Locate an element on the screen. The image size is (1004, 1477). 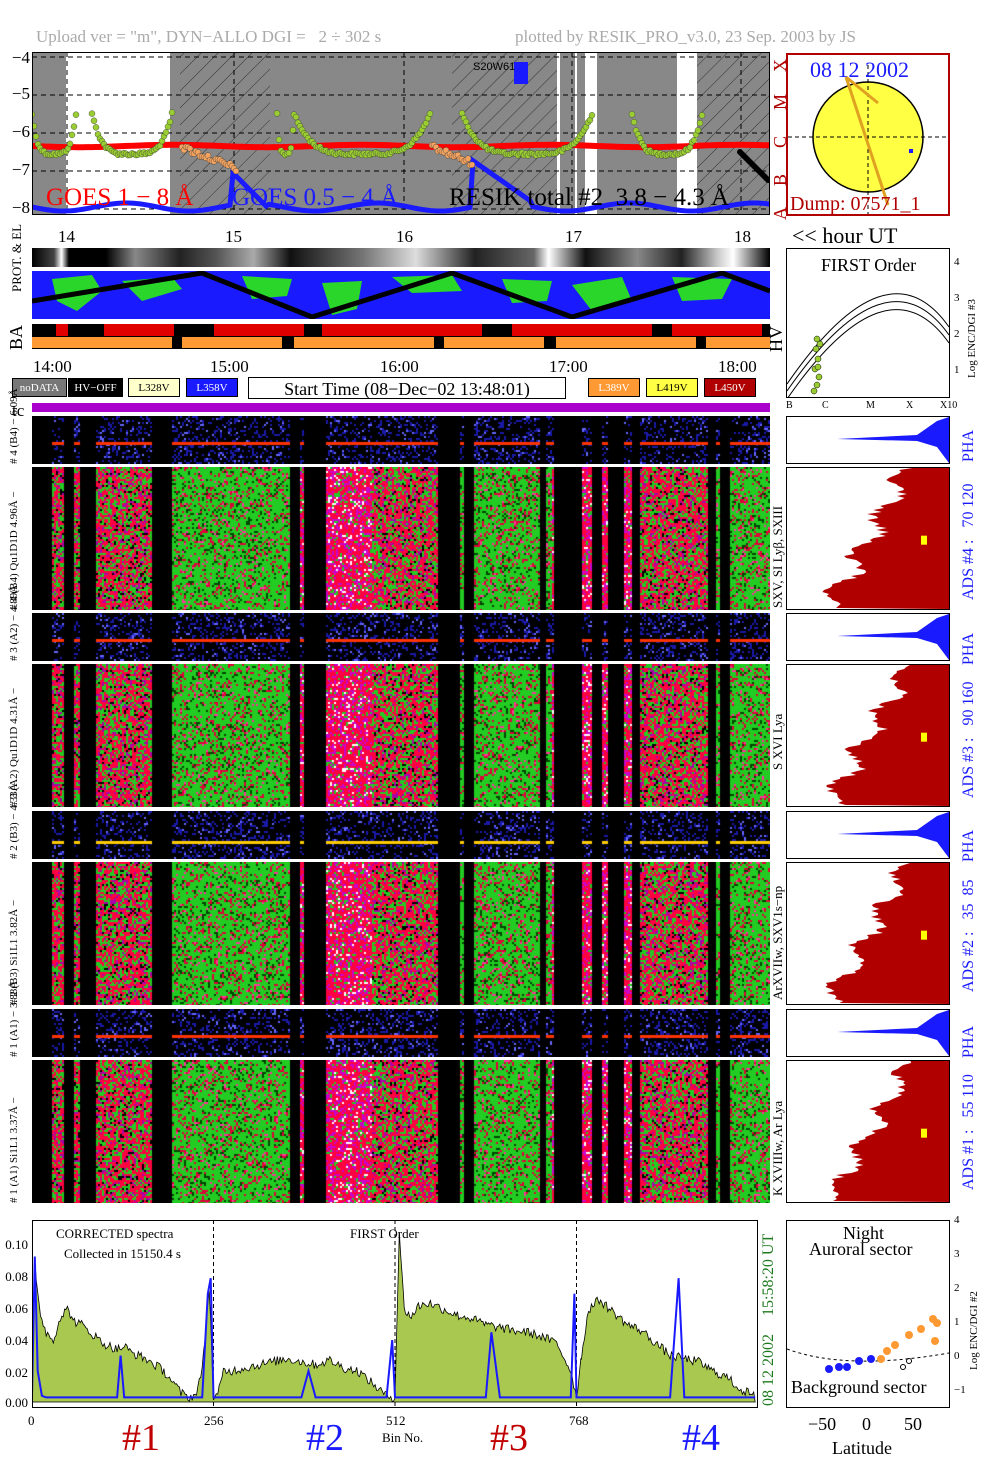
sun-disk is located at coordinates (868, 139).